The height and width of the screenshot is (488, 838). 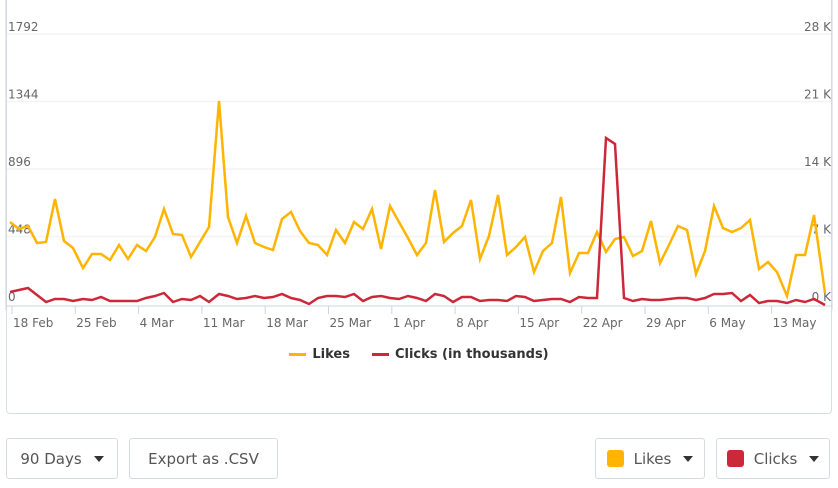 I want to click on chart-legend: Likes Clicks (in thousands), so click(x=419, y=354).